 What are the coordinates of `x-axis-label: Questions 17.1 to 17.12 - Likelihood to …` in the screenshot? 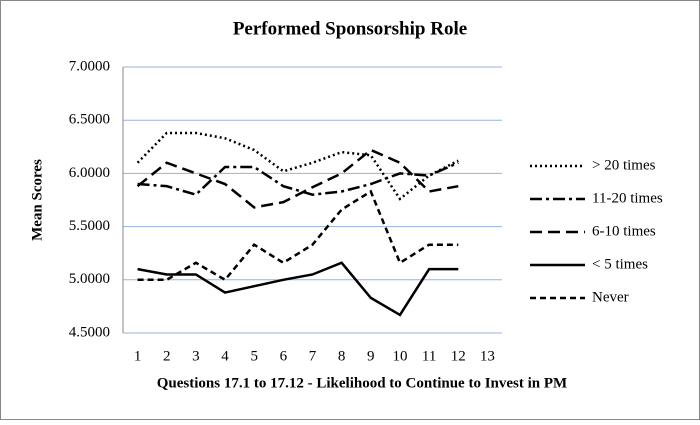 It's located at (362, 383).